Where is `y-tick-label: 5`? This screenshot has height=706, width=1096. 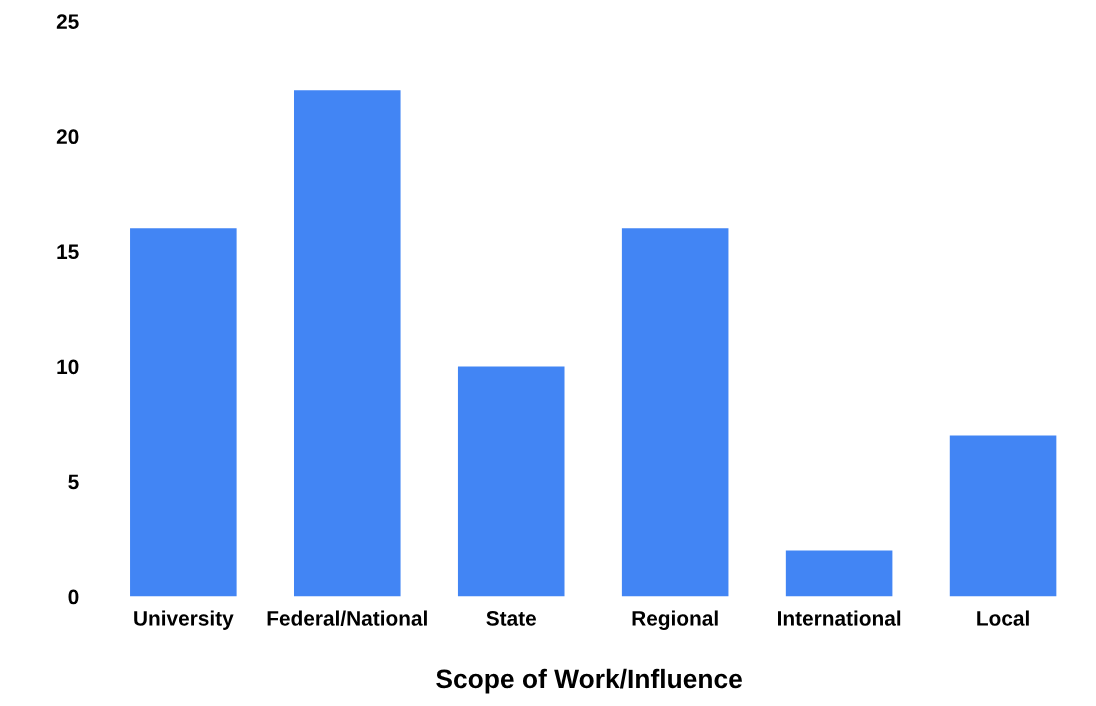
y-tick-label: 5 is located at coordinates (73, 482).